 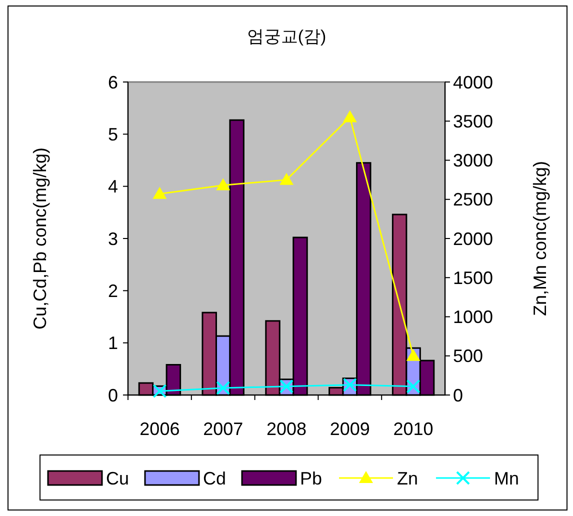 I want to click on y-tick-label: 0, so click(x=113, y=395).